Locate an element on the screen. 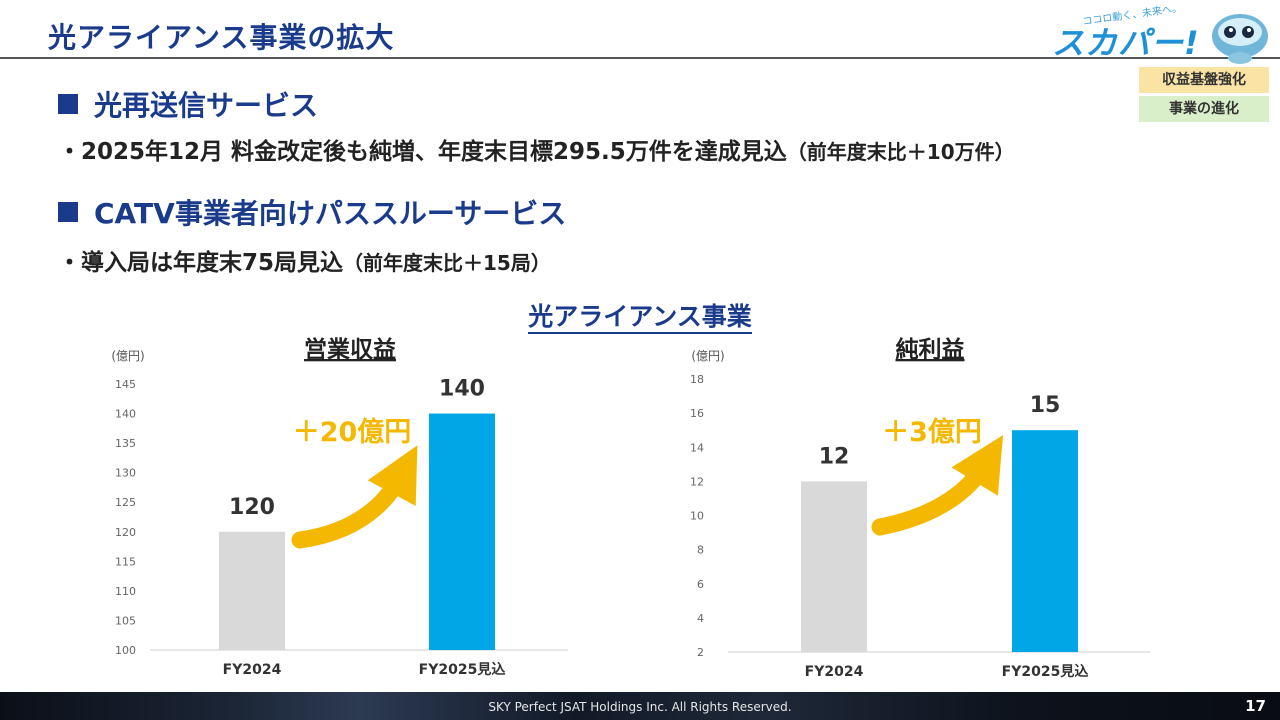 The image size is (1280, 720). chart-title: 純利益 is located at coordinates (930, 349).